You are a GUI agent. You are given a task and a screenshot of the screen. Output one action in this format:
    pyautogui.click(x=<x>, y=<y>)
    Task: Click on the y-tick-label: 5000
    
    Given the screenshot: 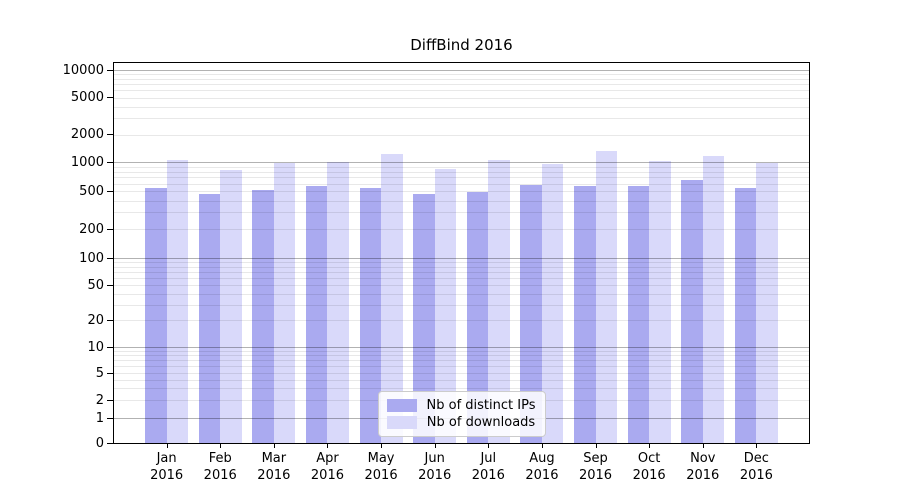 What is the action you would take?
    pyautogui.click(x=87, y=98)
    